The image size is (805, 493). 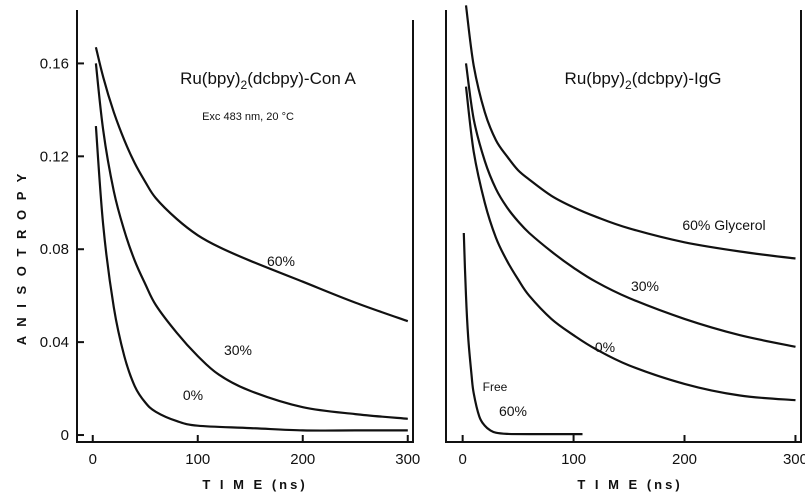 What do you see at coordinates (605, 347) in the screenshot?
I see `right-label-0: 0%` at bounding box center [605, 347].